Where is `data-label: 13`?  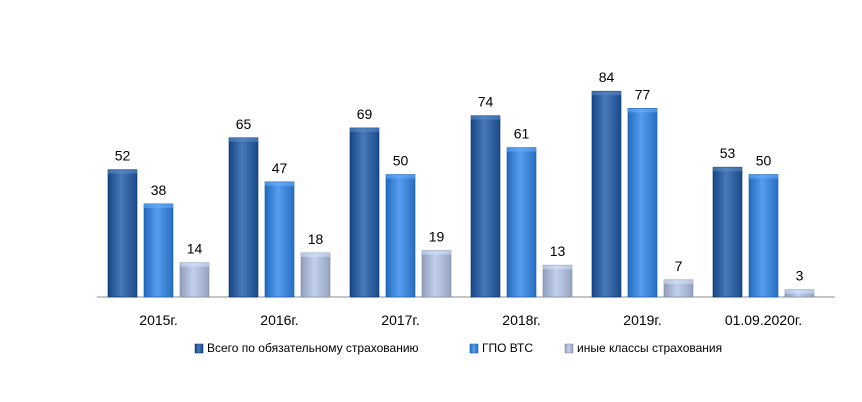
data-label: 13 is located at coordinates (558, 251).